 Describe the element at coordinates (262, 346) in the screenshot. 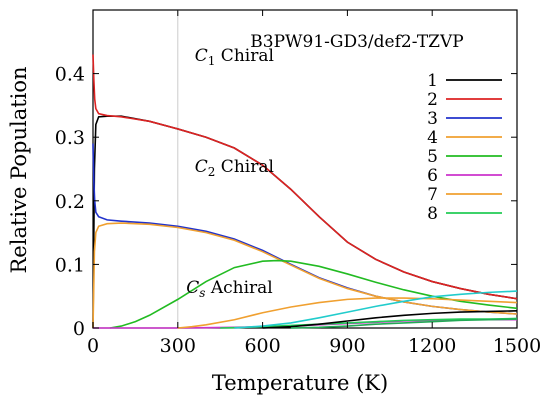

I see `x-tick-label: 600` at that location.